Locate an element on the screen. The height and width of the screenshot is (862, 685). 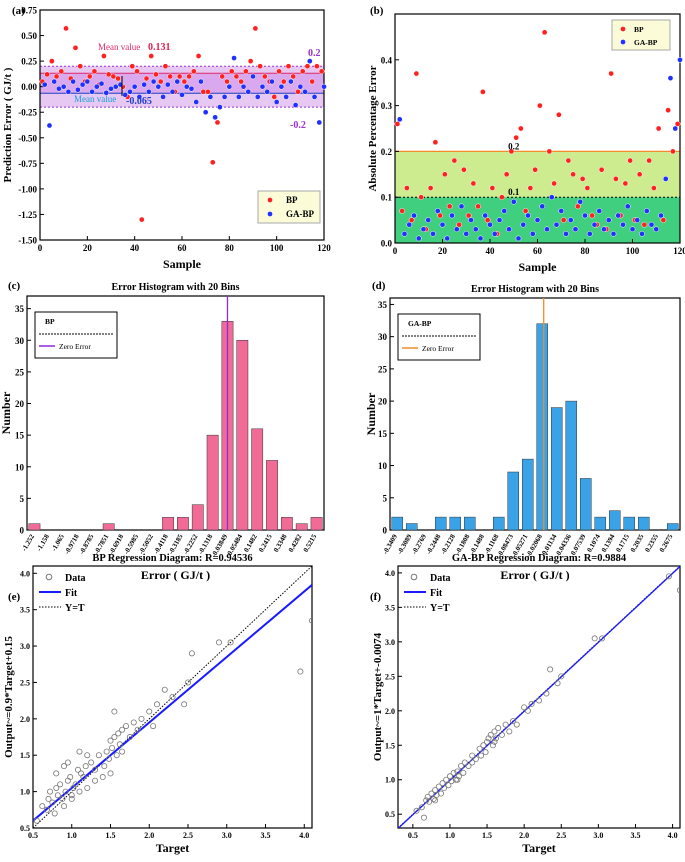
b-ytick-label: 0.3 is located at coordinates (387, 106).